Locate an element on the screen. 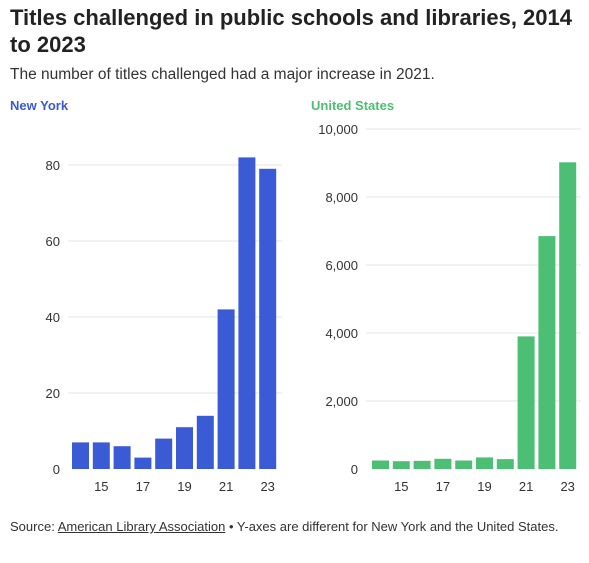 This screenshot has width=589, height=563. ny-bar-2015 is located at coordinates (101, 455).